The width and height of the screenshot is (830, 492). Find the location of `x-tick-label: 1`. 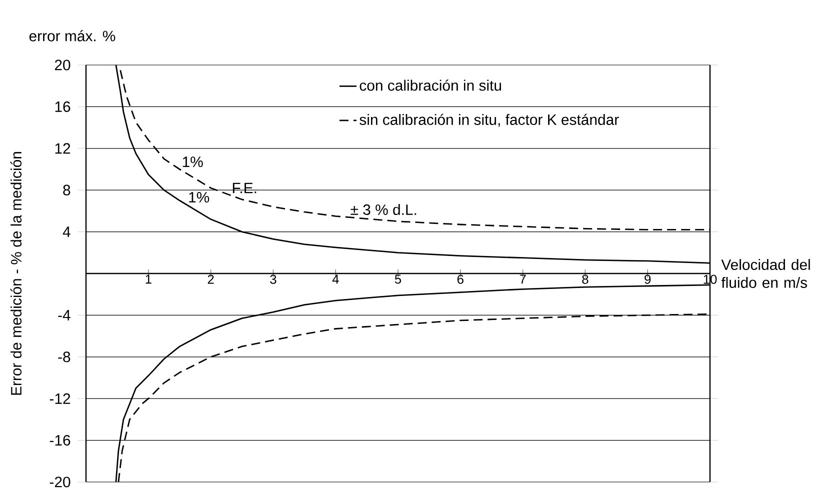

x-tick-label: 1 is located at coordinates (149, 279).